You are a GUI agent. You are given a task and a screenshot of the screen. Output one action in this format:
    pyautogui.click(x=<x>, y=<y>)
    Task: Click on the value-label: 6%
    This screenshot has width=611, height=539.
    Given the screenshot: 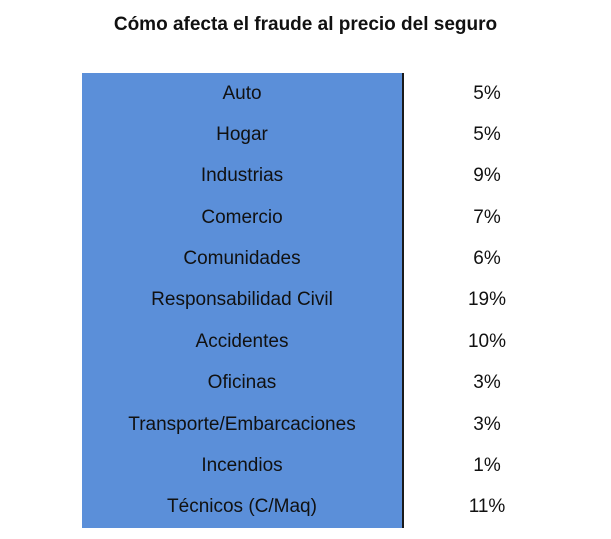 What is the action you would take?
    pyautogui.click(x=487, y=259)
    